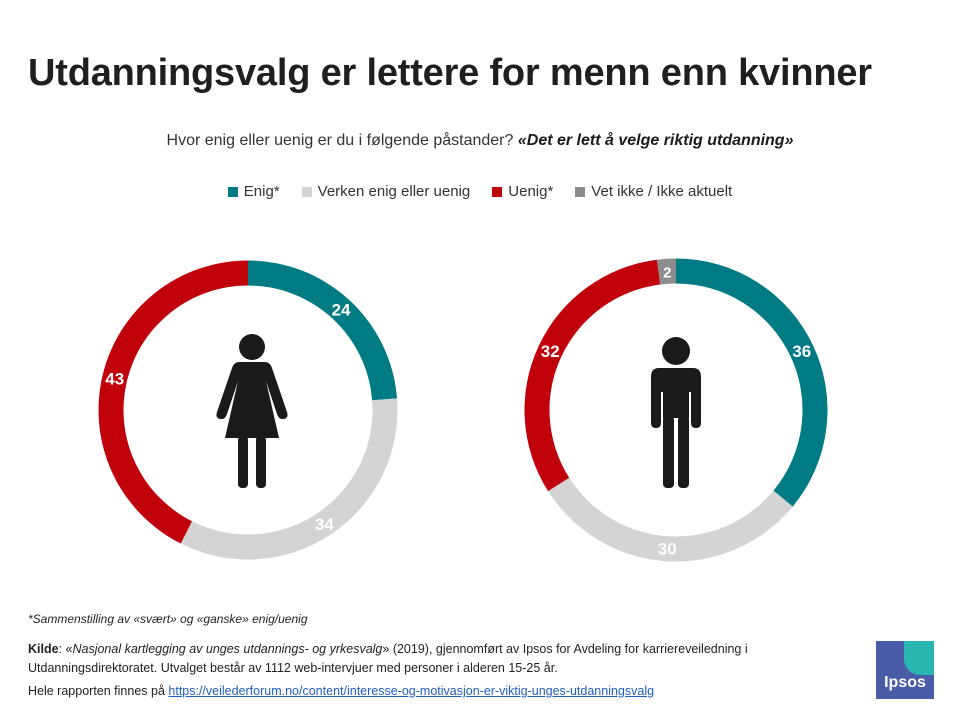 Image resolution: width=960 pixels, height=720 pixels. Describe the element at coordinates (531, 191) in the screenshot. I see `legend-label-uenig: Uenig*` at that location.